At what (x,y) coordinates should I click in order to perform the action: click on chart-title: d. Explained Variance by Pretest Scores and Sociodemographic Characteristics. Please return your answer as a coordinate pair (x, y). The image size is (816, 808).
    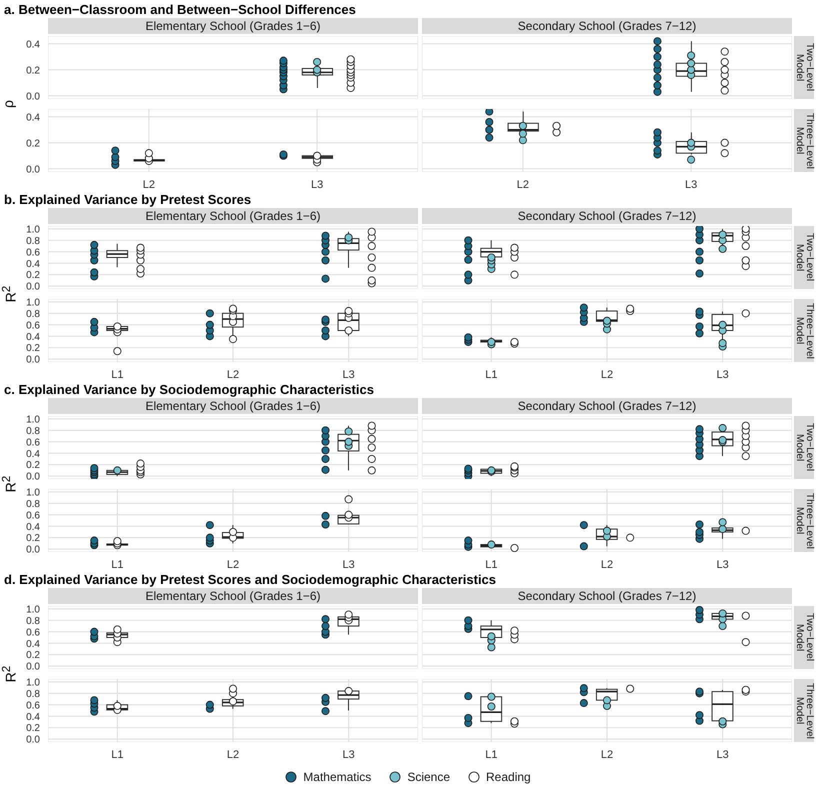
    Looking at the image, I should click on (250, 579).